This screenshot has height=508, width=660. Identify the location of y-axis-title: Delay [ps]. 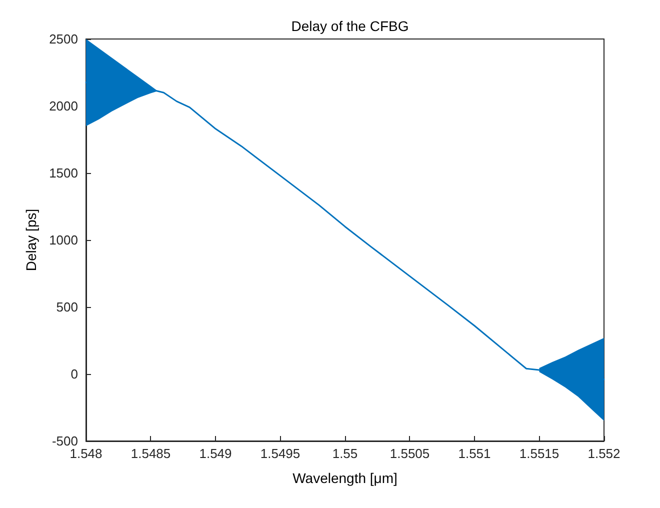
(31, 240).